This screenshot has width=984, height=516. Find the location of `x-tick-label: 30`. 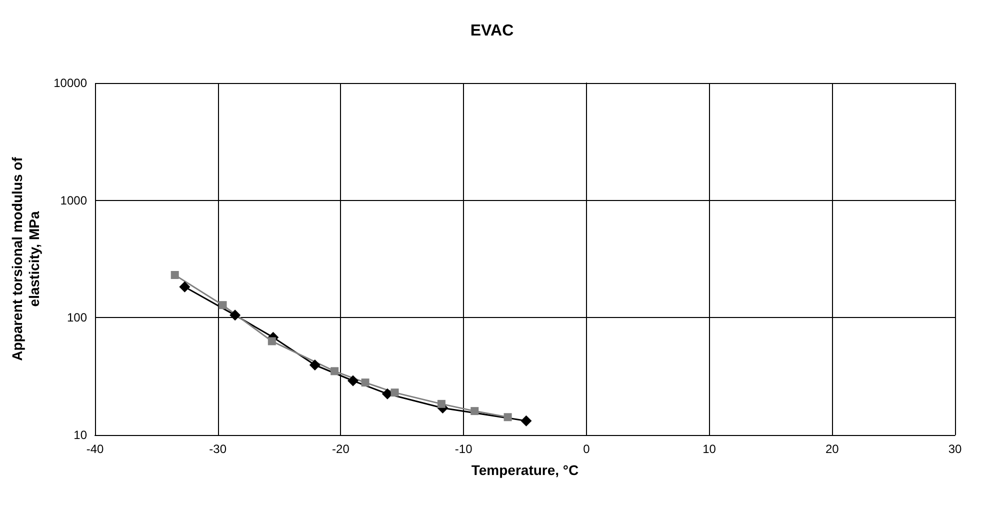

x-tick-label: 30 is located at coordinates (955, 449).